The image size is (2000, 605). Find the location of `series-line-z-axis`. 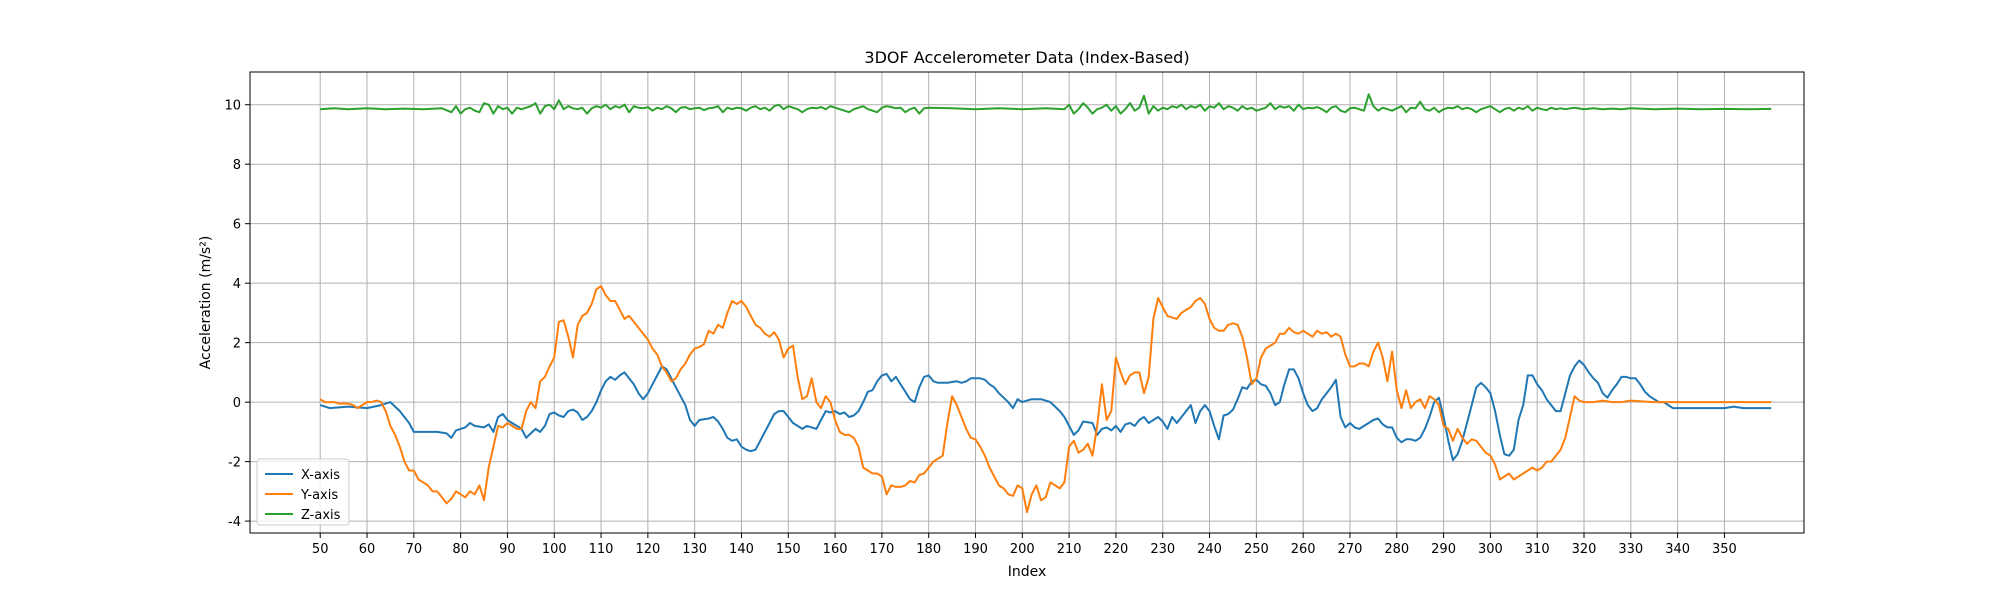

series-line-z-axis is located at coordinates (1046, 104).